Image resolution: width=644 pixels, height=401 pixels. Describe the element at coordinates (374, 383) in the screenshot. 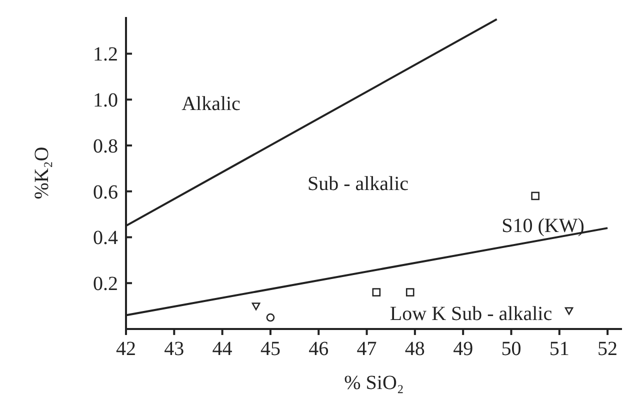

I see `x-axis-title: % SiO₂` at that location.